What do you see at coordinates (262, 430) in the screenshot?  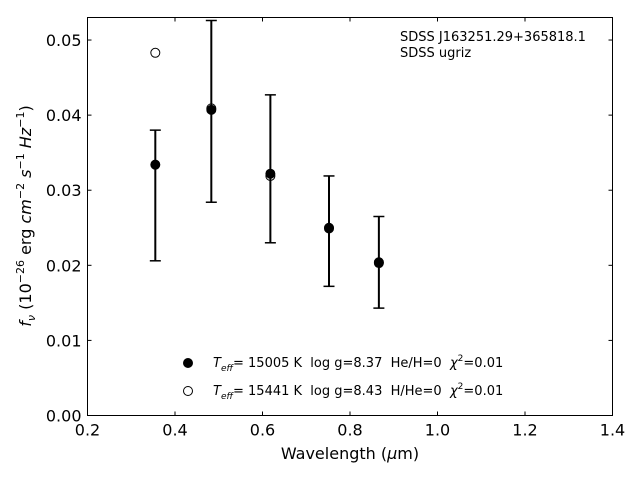 I see `x-tick-label: 0.6` at bounding box center [262, 430].